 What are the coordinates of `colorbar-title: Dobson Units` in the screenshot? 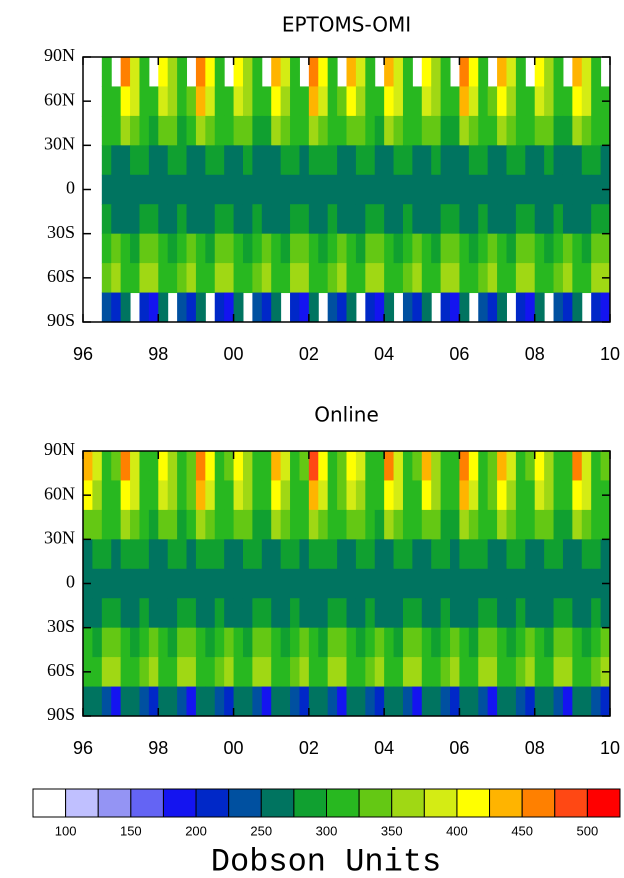 It's located at (326, 860).